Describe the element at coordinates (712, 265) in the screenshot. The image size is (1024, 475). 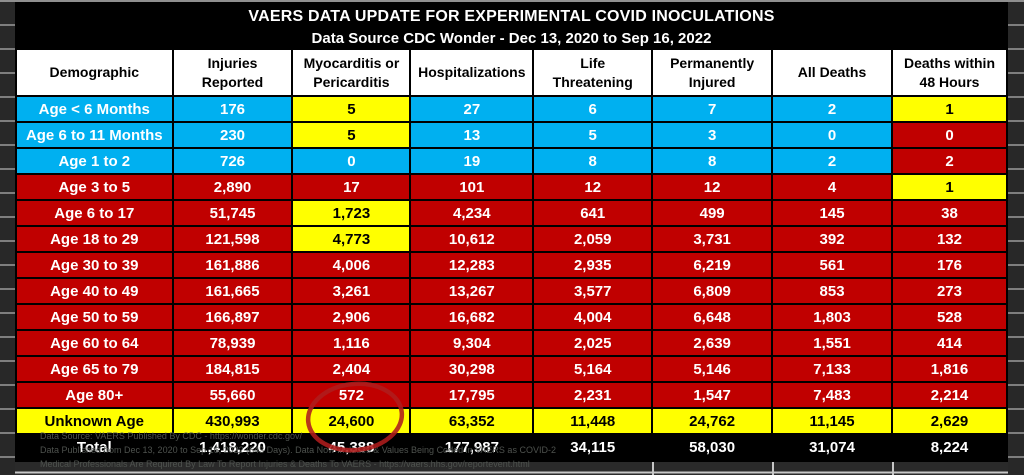
I see `data-cell: 6,219` at that location.